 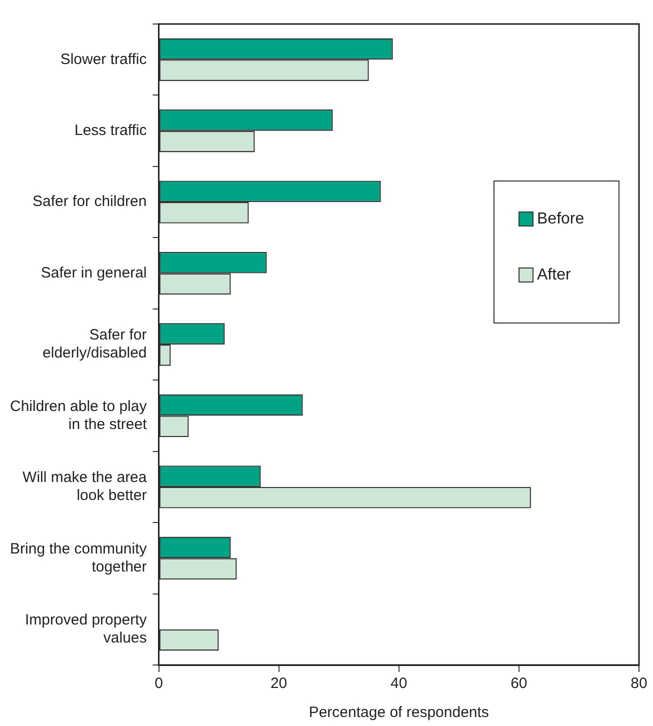 What do you see at coordinates (279, 683) in the screenshot?
I see `x-tick-label: 20` at bounding box center [279, 683].